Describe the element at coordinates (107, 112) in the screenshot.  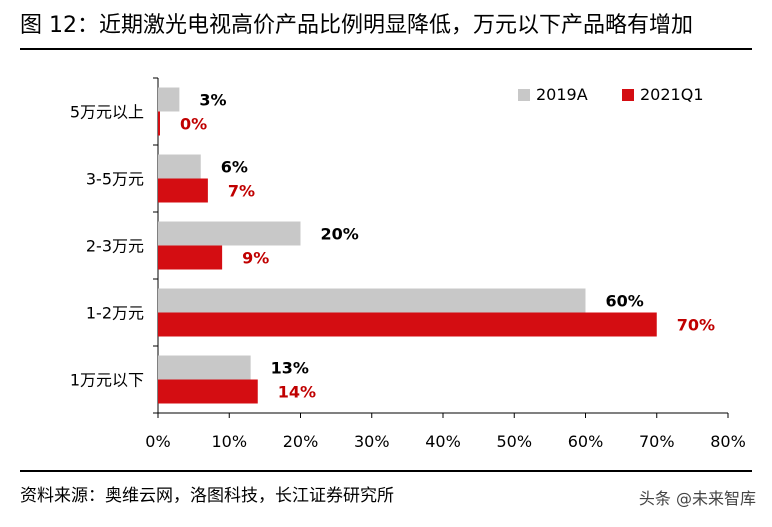
I see `category-label: 5万元以上` at that location.